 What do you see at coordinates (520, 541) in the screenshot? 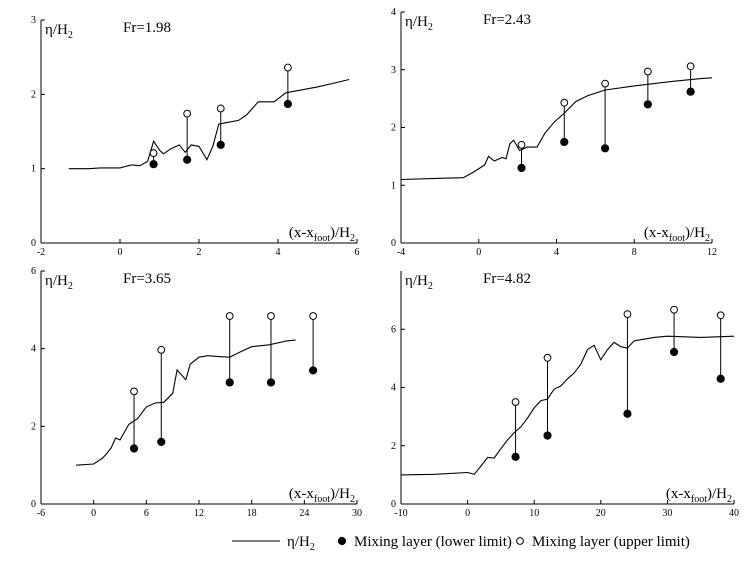
I see `legend-upper-marker` at bounding box center [520, 541].